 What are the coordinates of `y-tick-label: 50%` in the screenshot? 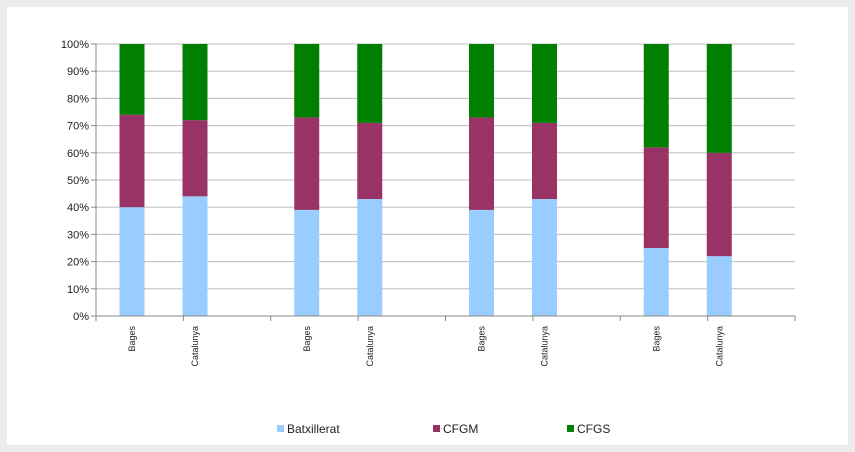 It's located at (78, 181).